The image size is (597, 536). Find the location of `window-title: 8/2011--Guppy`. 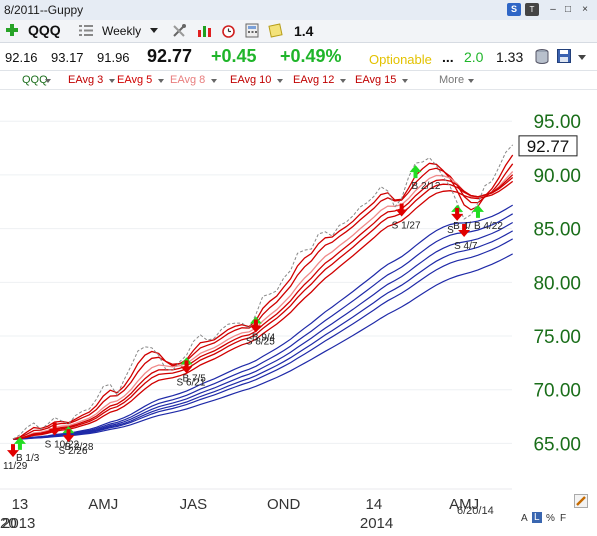

window-title: 8/2011--Guppy is located at coordinates (44, 10).